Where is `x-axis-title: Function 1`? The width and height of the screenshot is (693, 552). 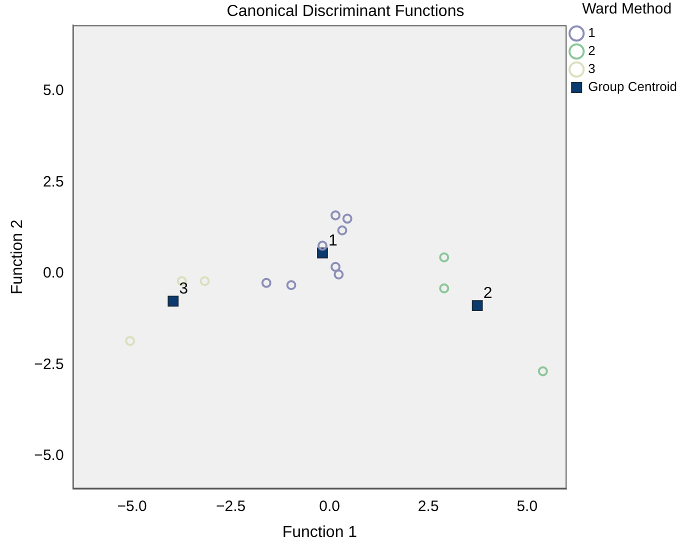 x-axis-title: Function 1 is located at coordinates (320, 532).